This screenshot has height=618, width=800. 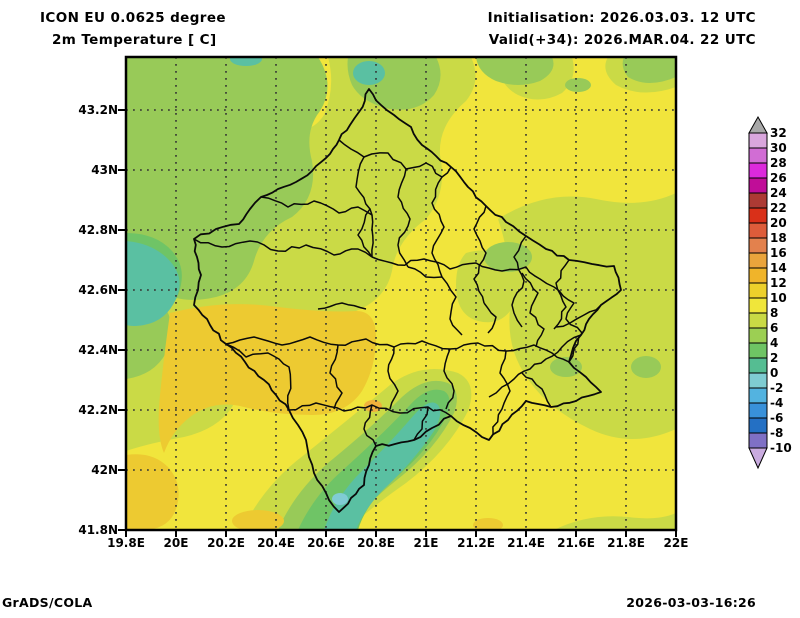 I want to click on colorbar-label: 12, so click(x=778, y=283).